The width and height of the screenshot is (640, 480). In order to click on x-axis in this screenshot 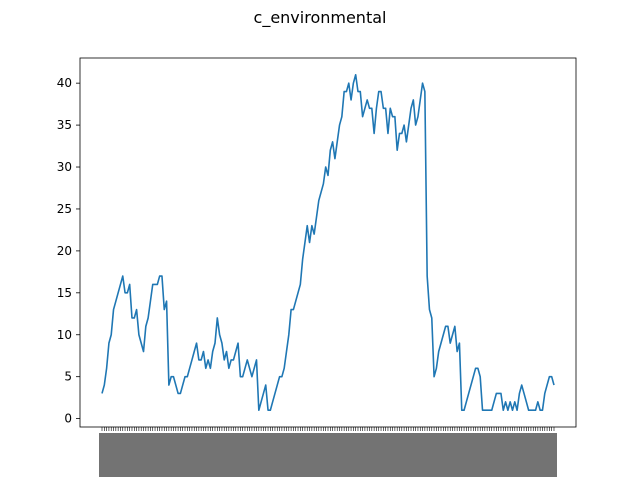, I will do `click(328, 452)`.